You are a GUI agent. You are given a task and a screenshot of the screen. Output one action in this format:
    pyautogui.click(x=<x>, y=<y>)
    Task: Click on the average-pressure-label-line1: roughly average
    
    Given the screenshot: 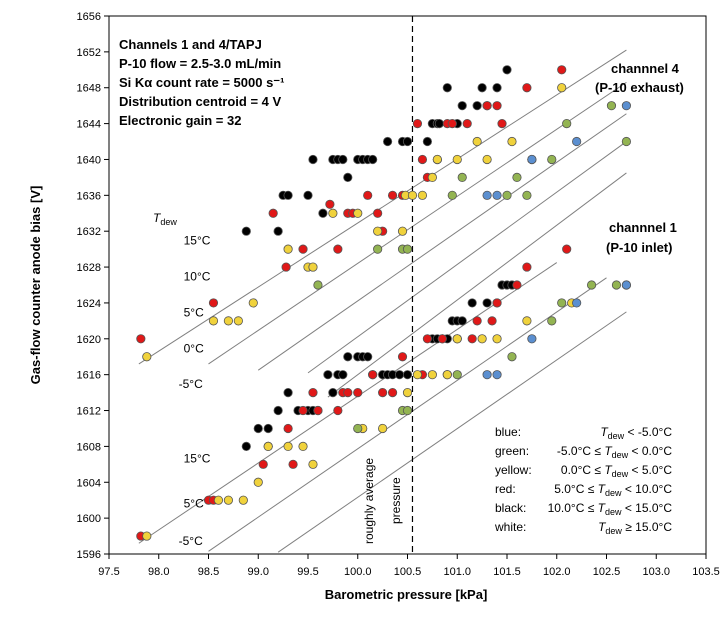 What is the action you would take?
    pyautogui.click(x=369, y=501)
    